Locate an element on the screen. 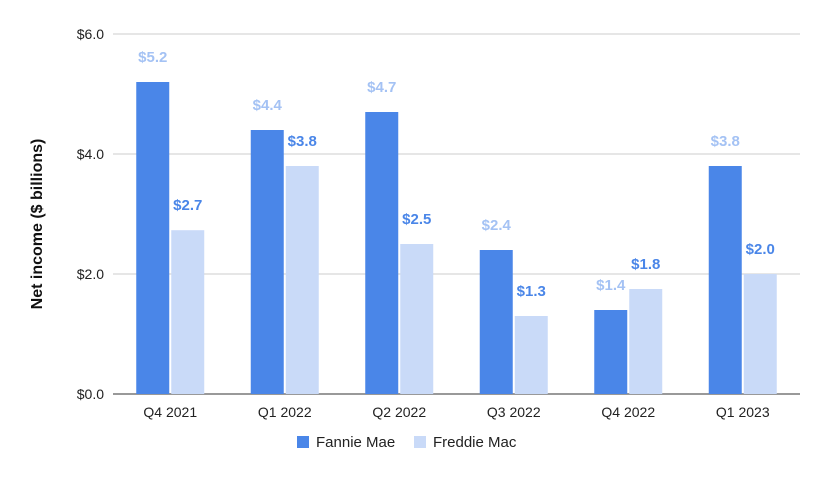 This screenshot has height=481, width=825. x-tick-label: Q1 2023 is located at coordinates (743, 412).